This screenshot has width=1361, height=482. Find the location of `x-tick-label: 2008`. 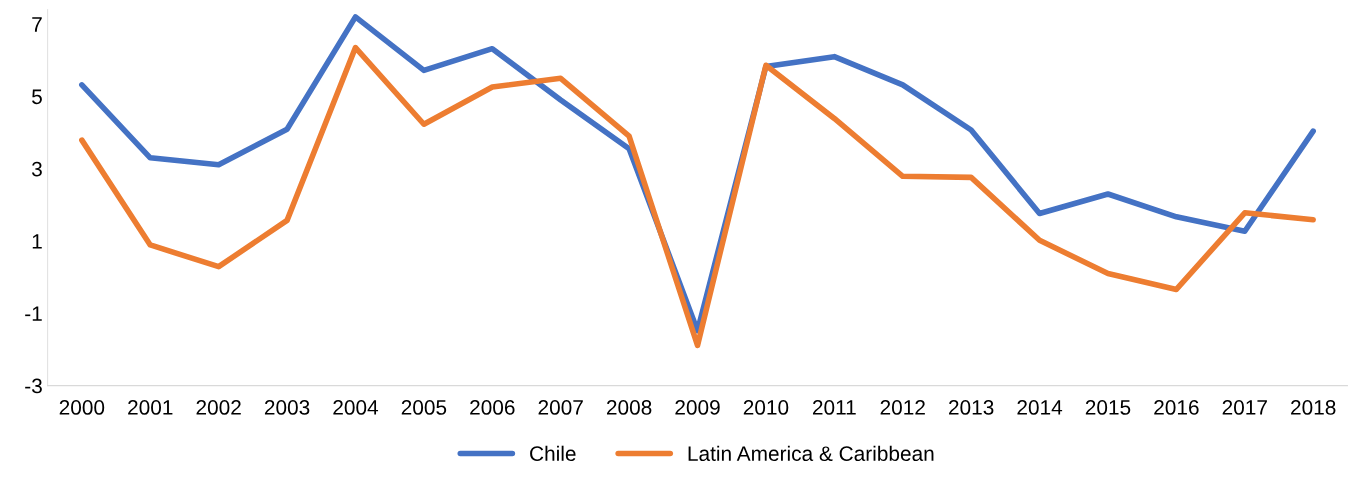

x-tick-label: 2008 is located at coordinates (629, 407).